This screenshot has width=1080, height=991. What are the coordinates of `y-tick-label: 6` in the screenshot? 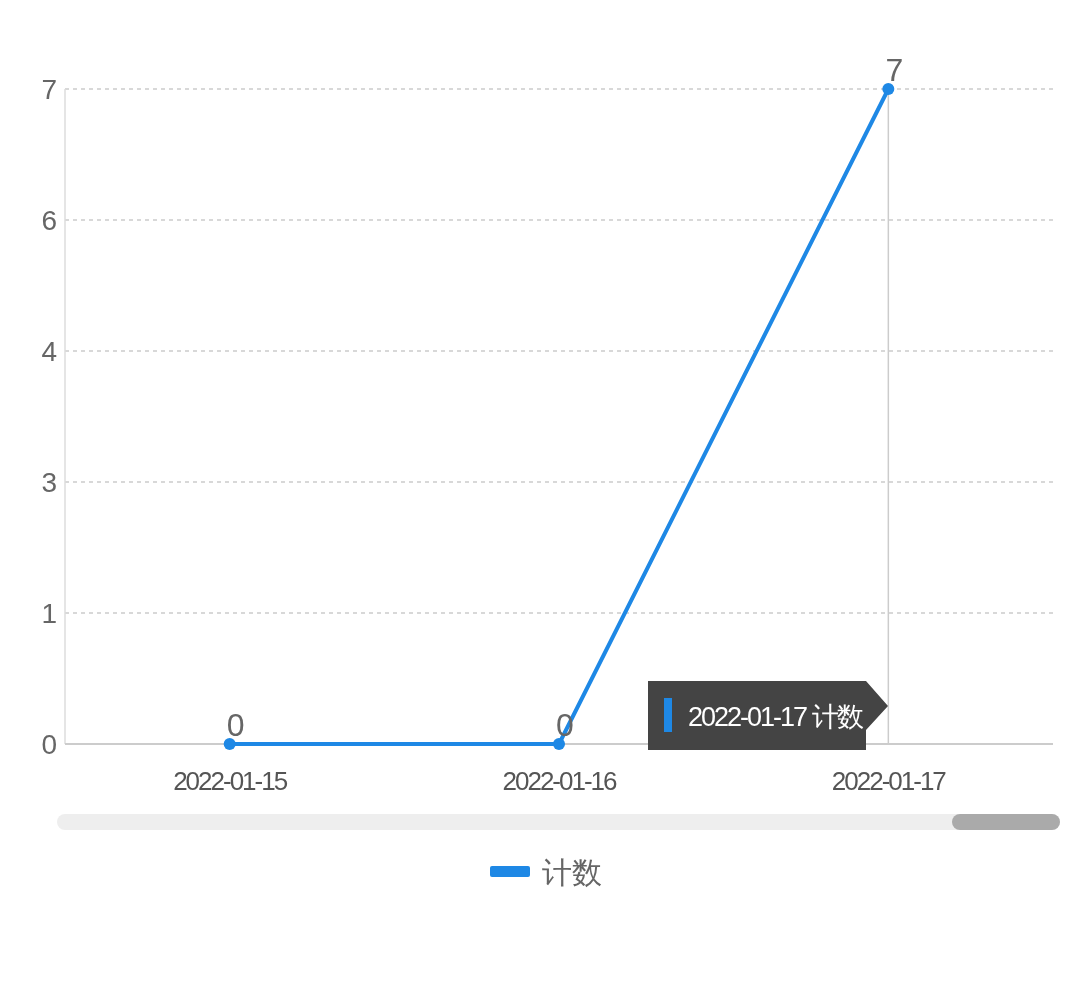 It's located at (49, 220).